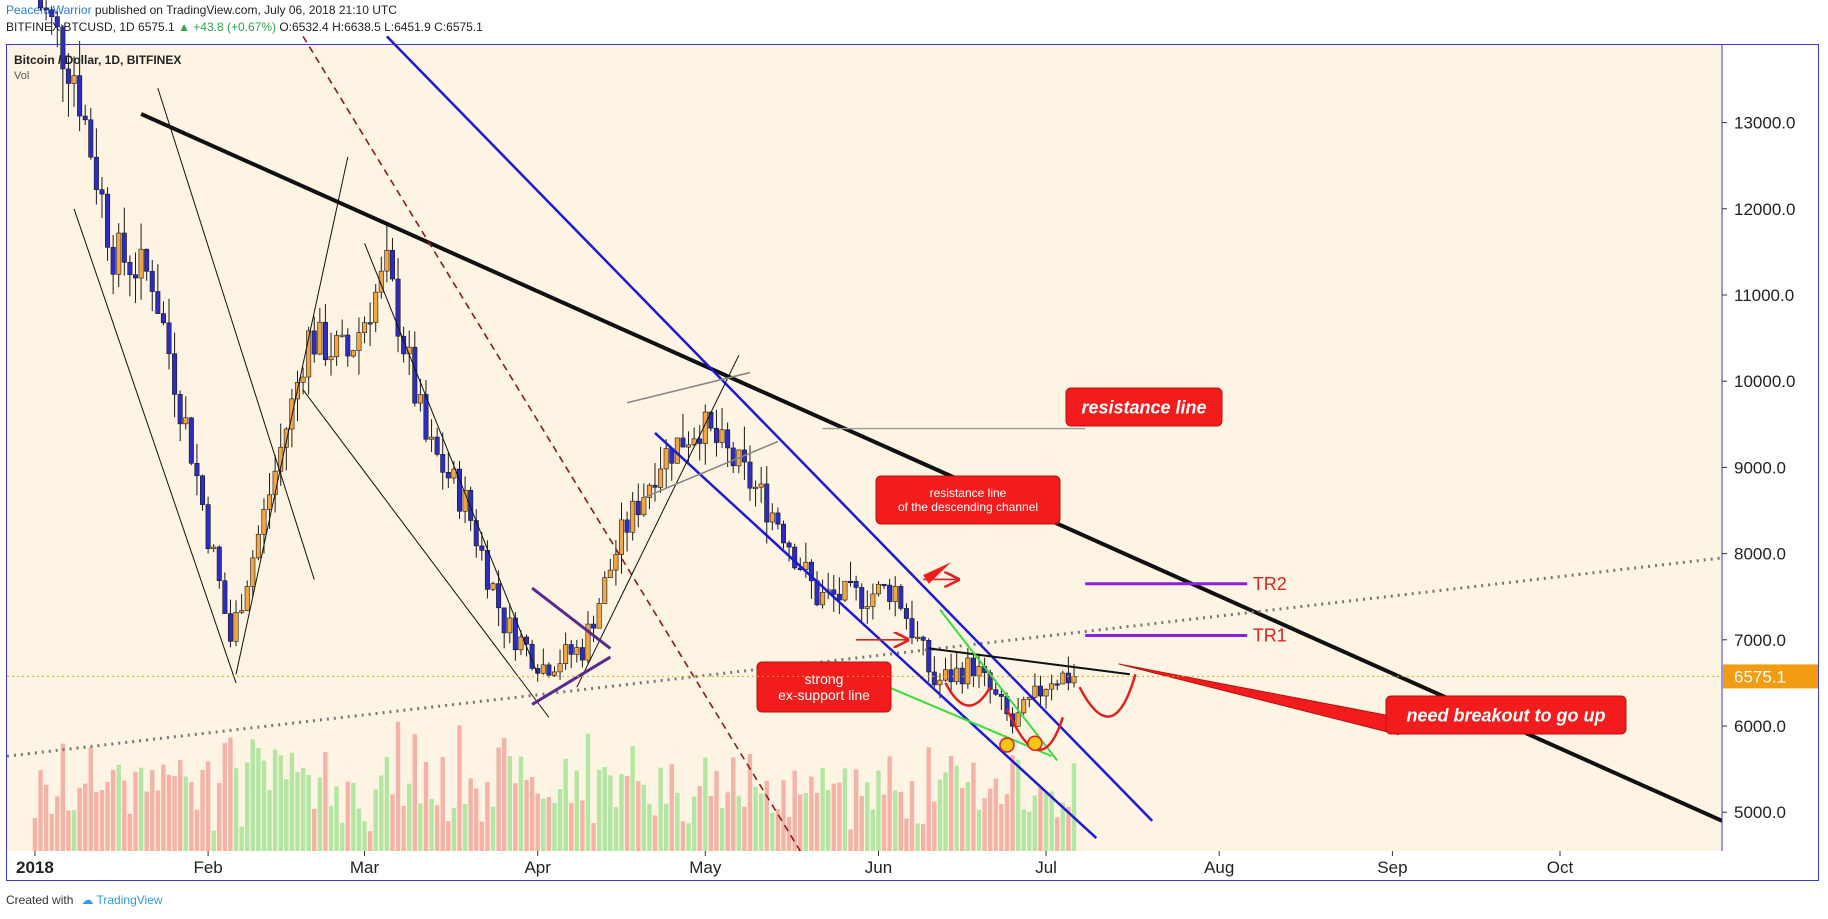  I want to click on created-with-text: Created with, so click(40, 900).